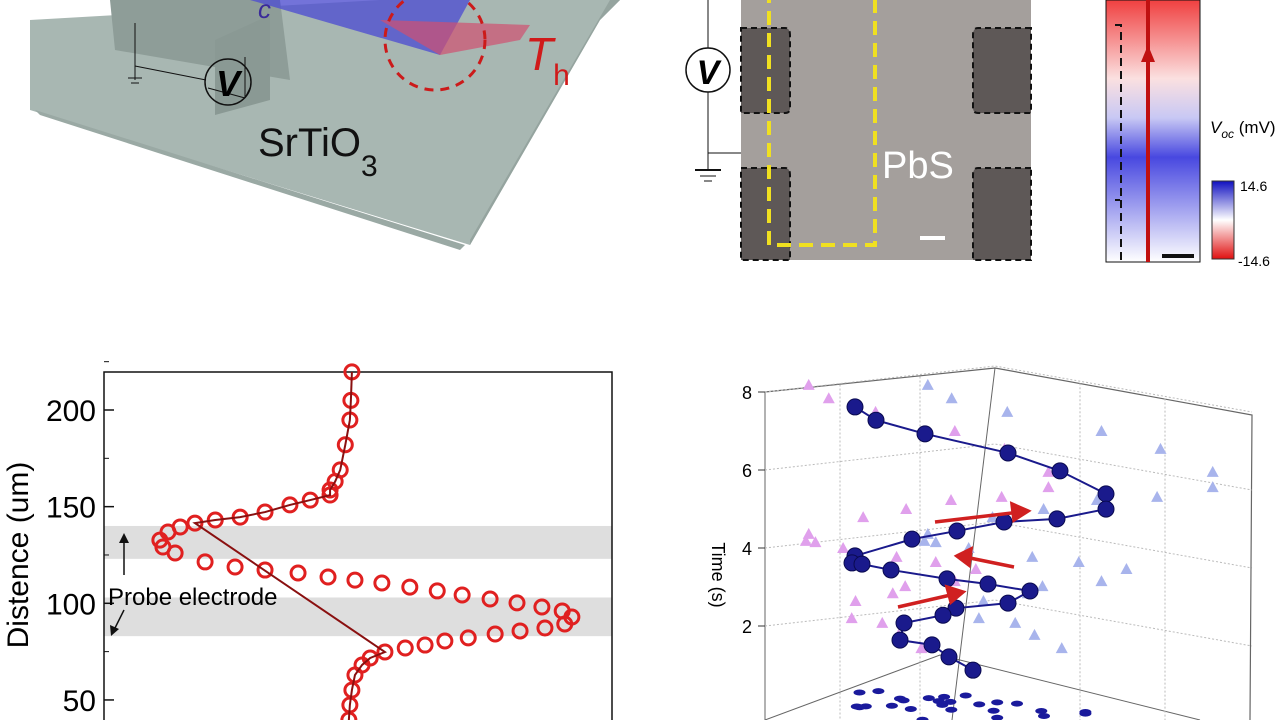 This screenshot has height=720, width=1280. I want to click on direction-arrows, so click(964, 555).